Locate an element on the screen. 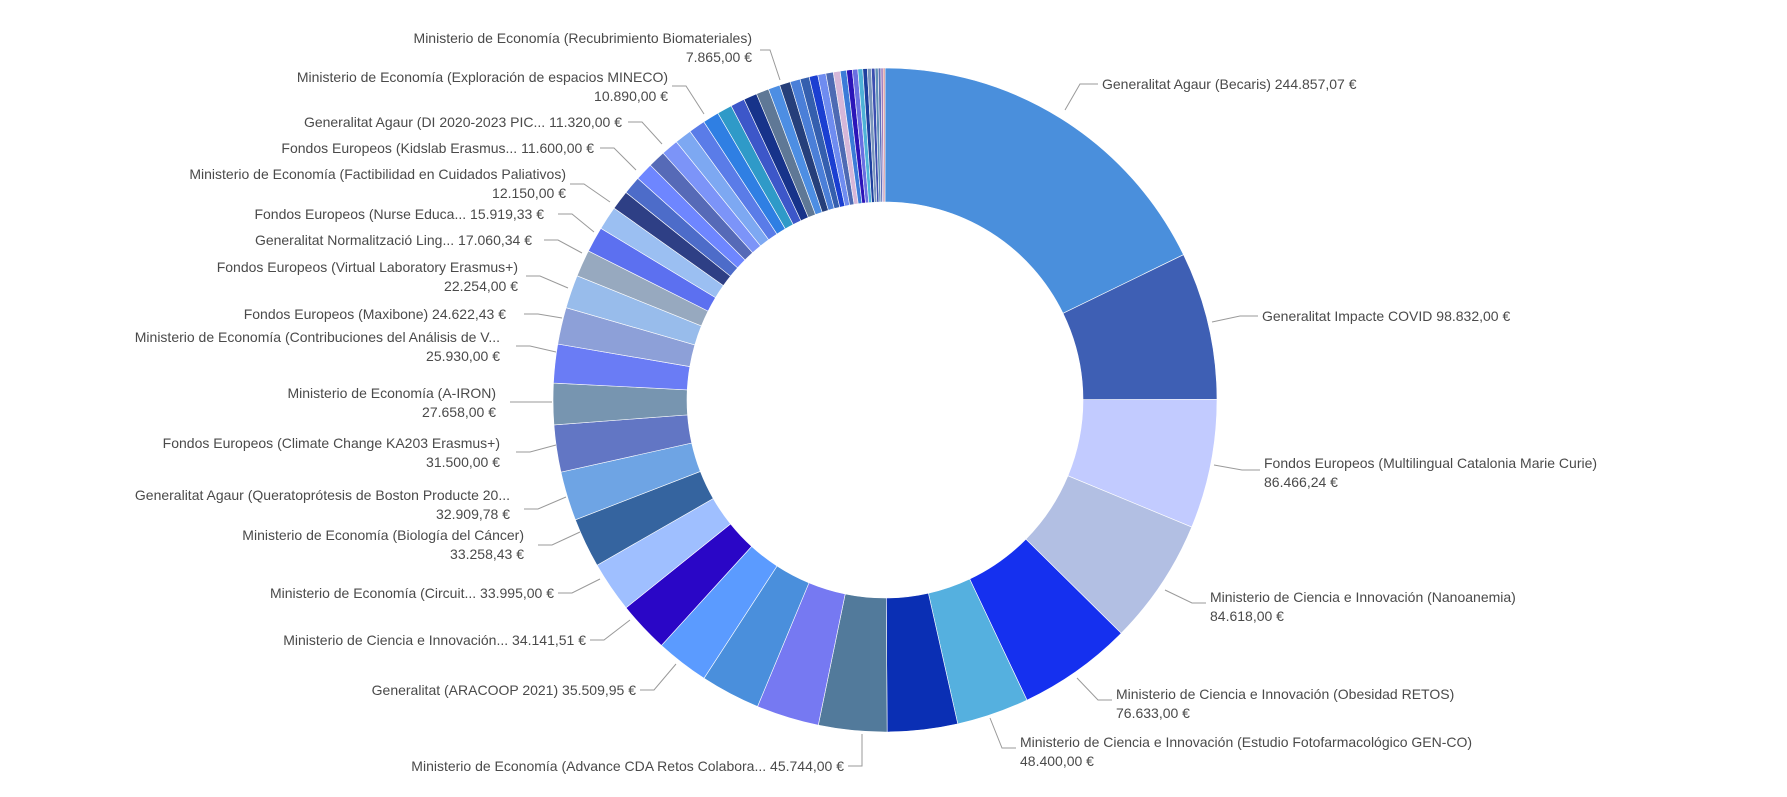 The height and width of the screenshot is (797, 1787). label-group-18: Fondos Europeos (Maxibone) 24.622,43 € is located at coordinates (403, 314).